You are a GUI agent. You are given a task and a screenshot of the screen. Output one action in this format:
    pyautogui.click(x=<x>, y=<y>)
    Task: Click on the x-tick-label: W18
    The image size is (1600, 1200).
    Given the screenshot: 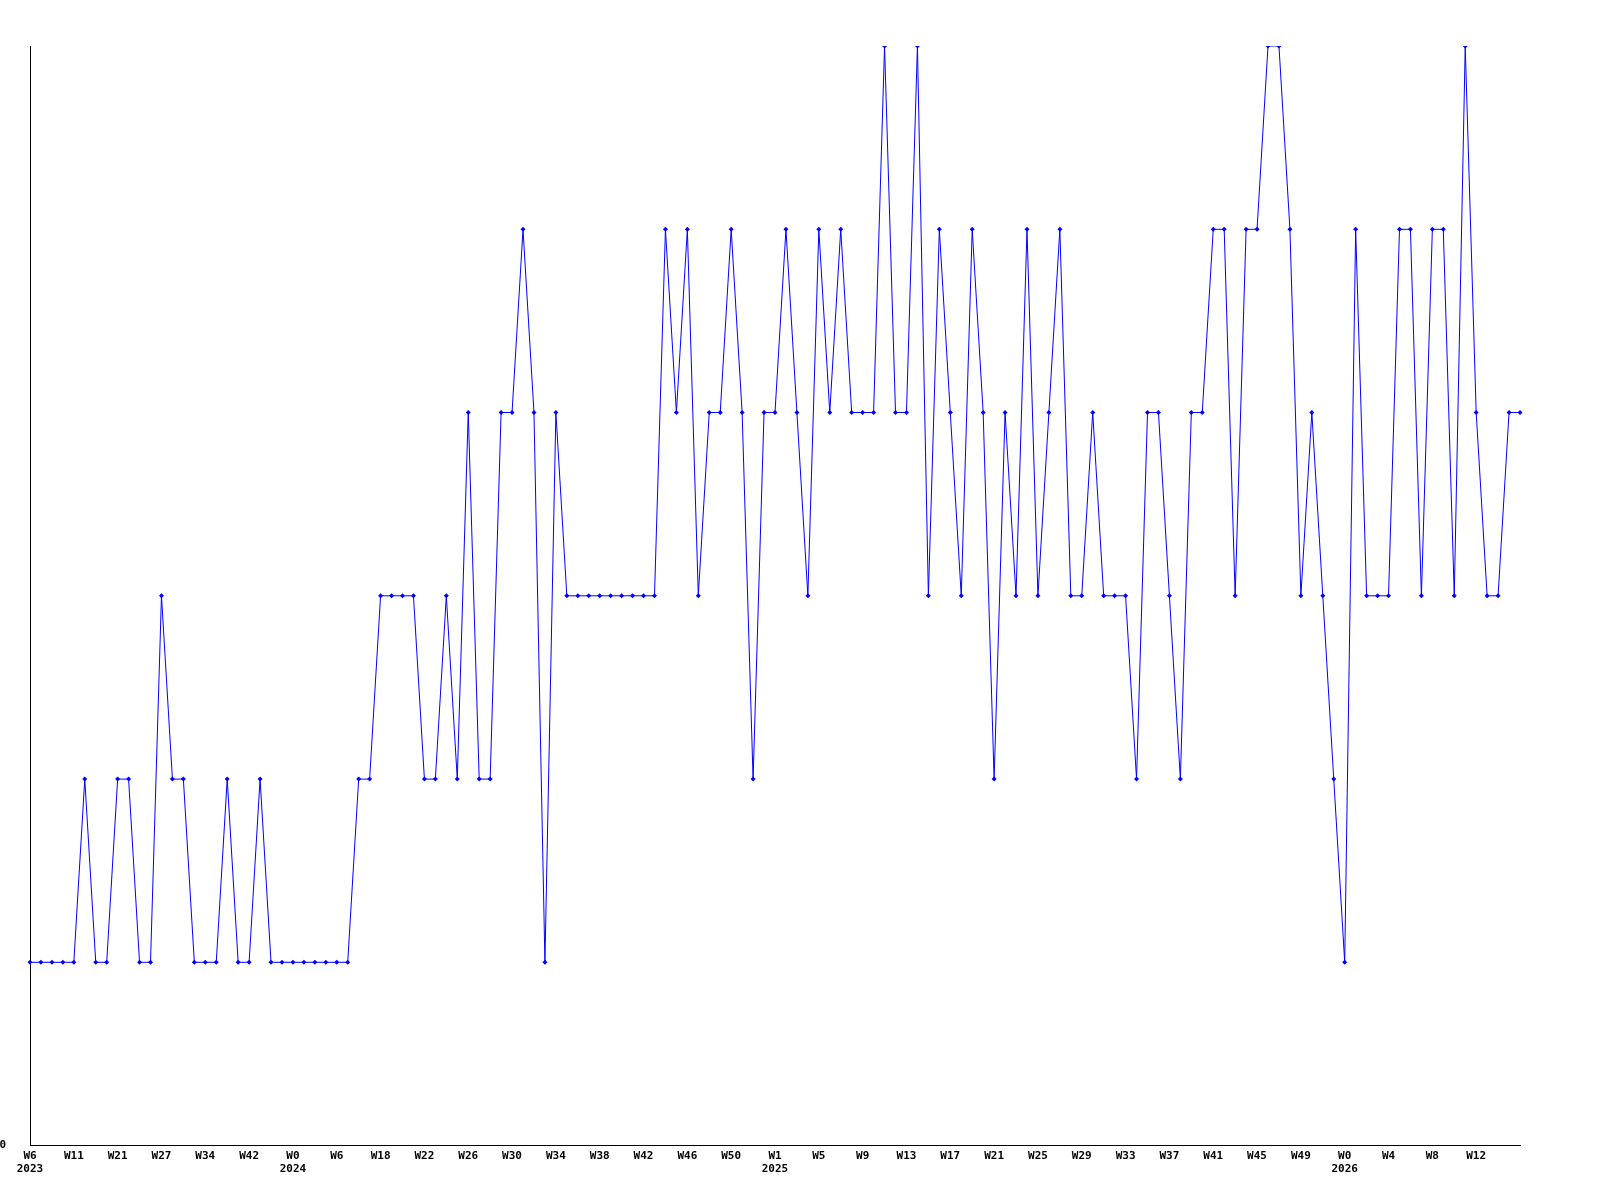 What is the action you would take?
    pyautogui.click(x=380, y=1156)
    